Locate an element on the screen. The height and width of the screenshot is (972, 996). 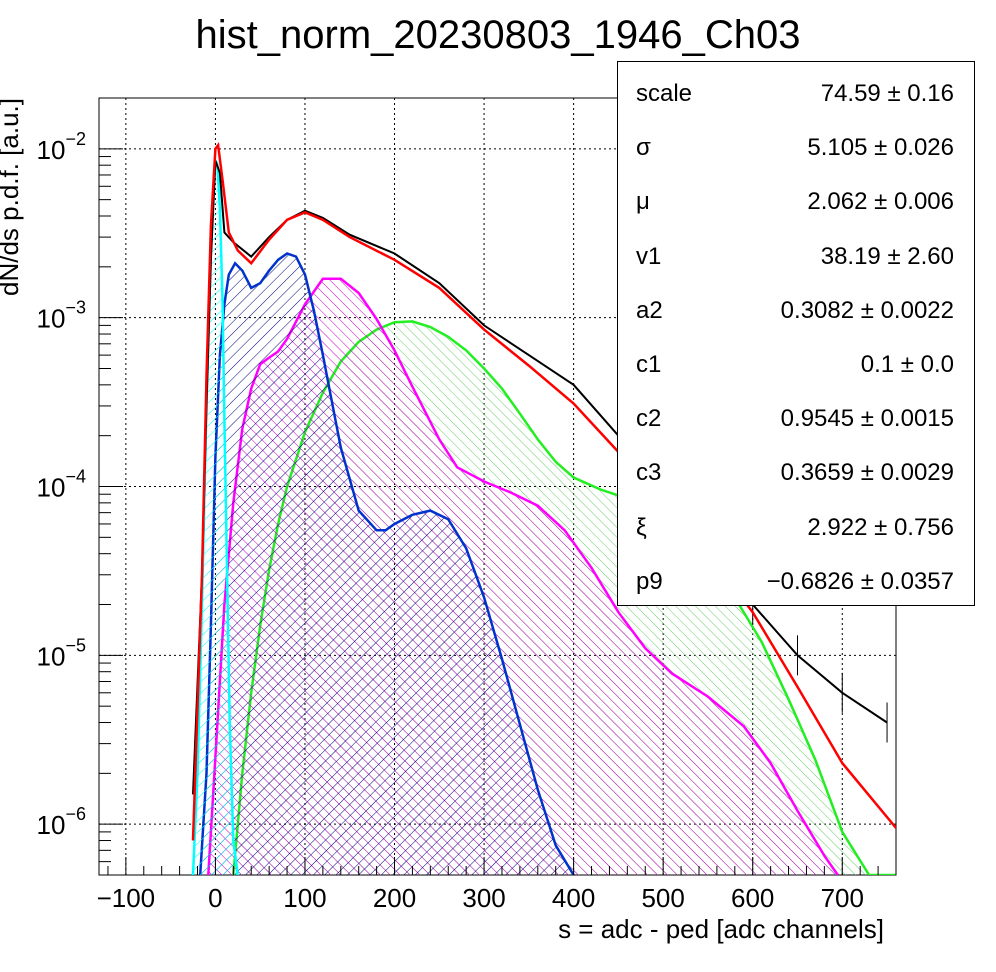
stat-value: 5.105 ± 0.026 is located at coordinates (880, 148).